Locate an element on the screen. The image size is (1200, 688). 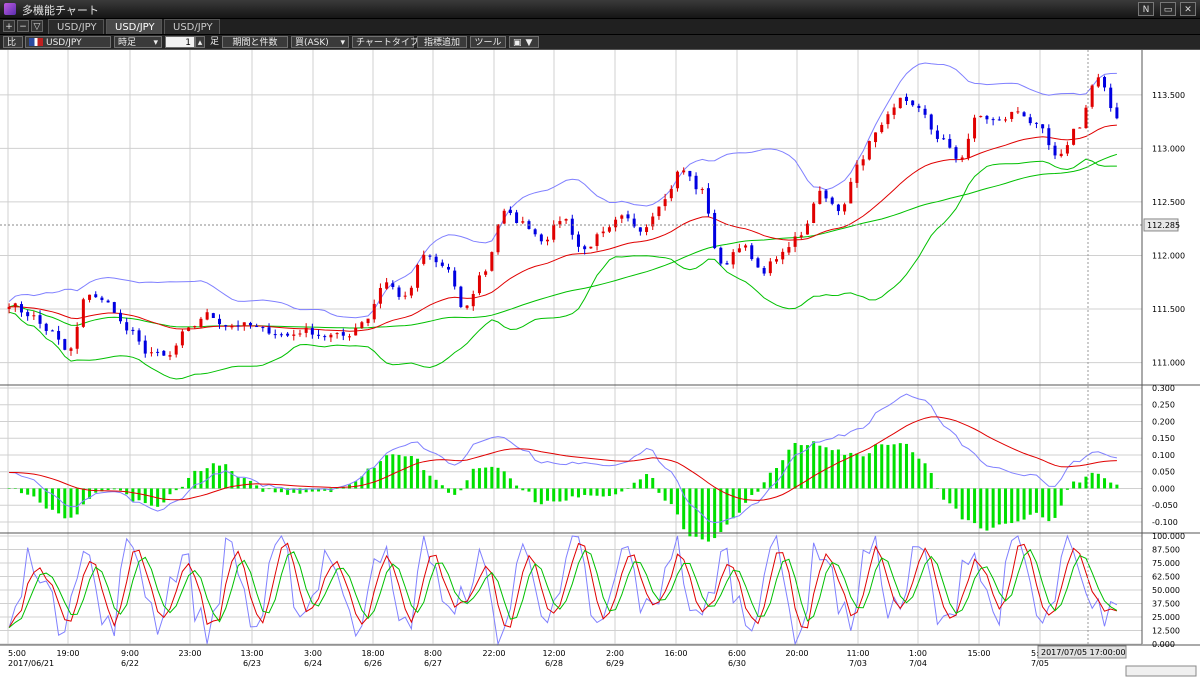
time-tick-label: 16:00 is located at coordinates (675, 653).